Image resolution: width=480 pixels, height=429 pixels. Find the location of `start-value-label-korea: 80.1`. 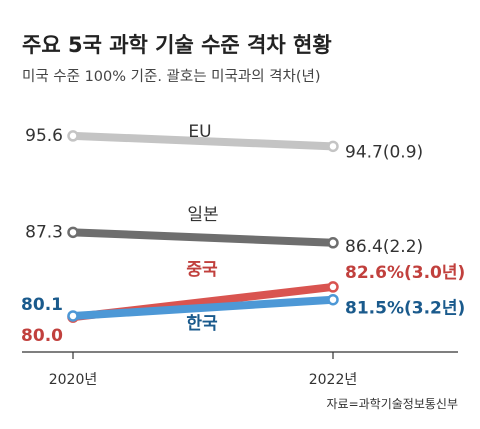

start-value-label-korea: 80.1 is located at coordinates (42, 305).